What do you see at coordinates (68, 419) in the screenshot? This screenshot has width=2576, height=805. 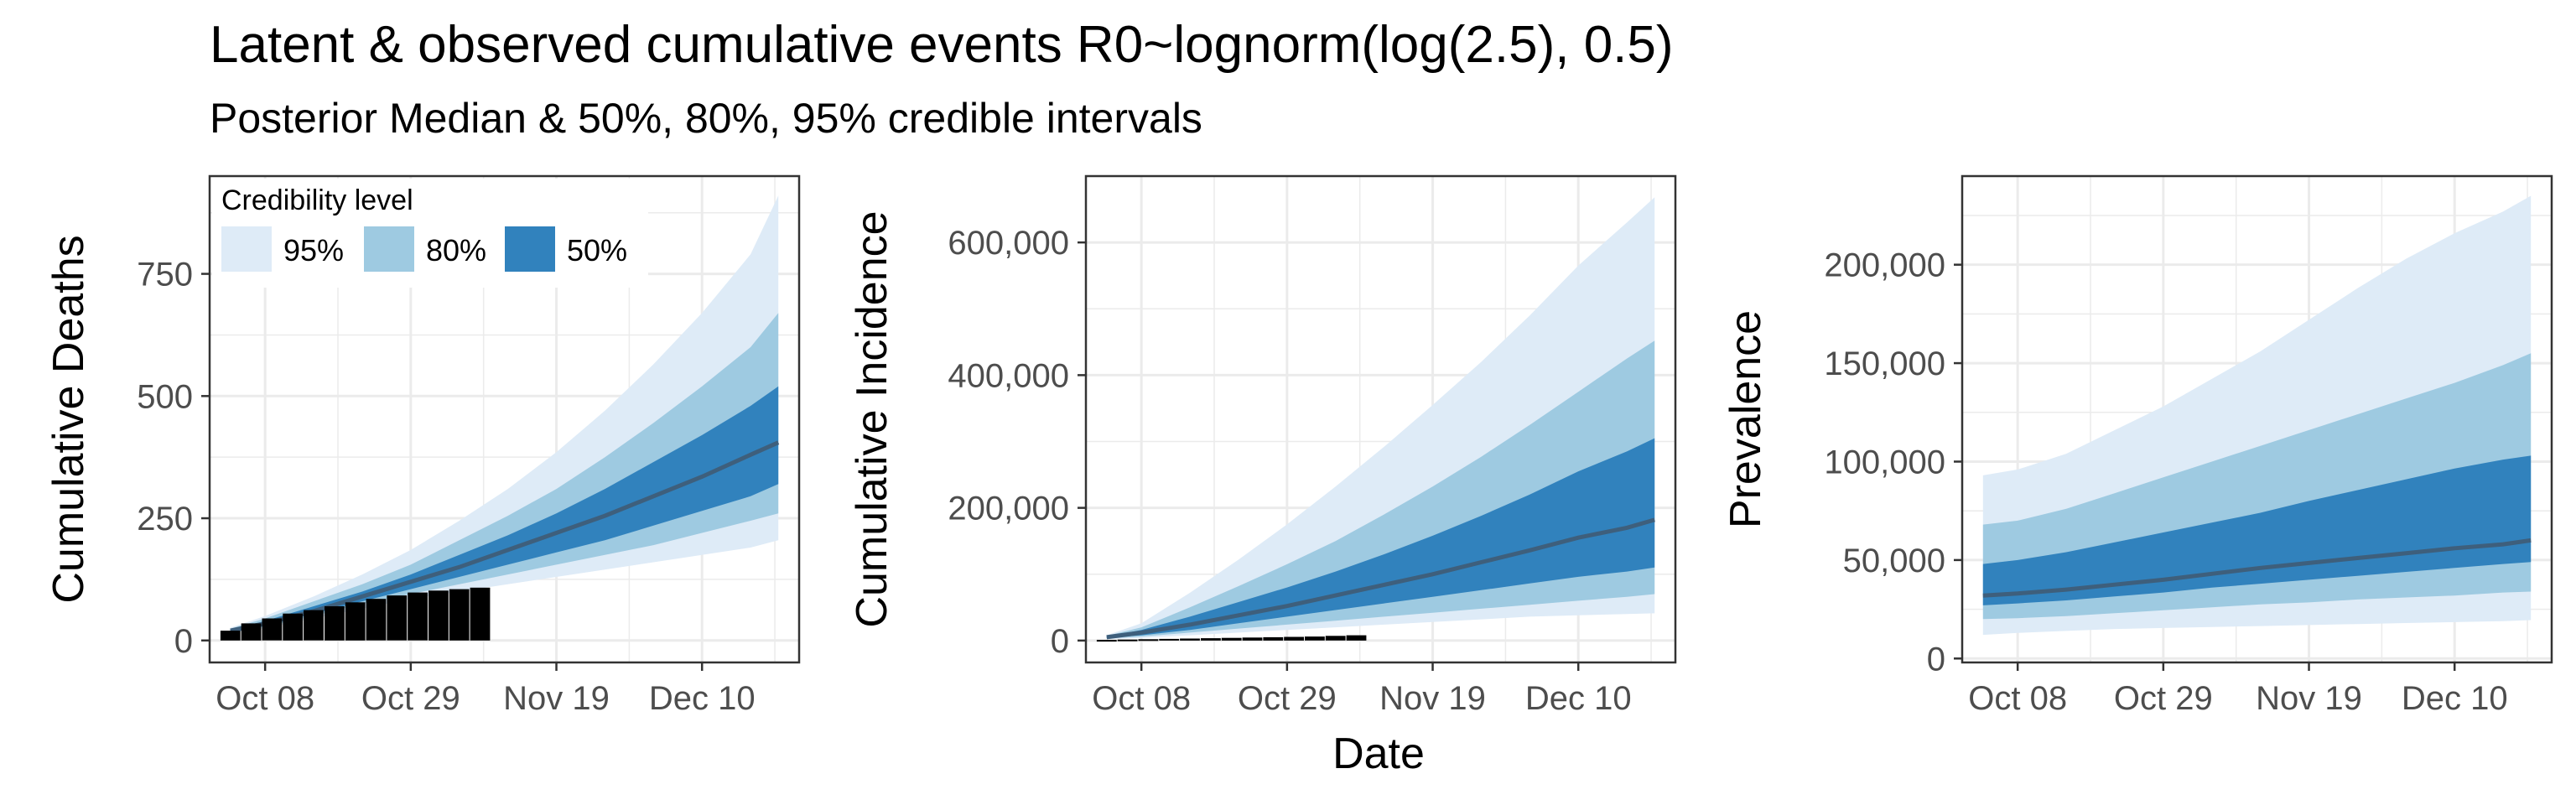 I see `y-axis-label: Cumulative Deaths` at bounding box center [68, 419].